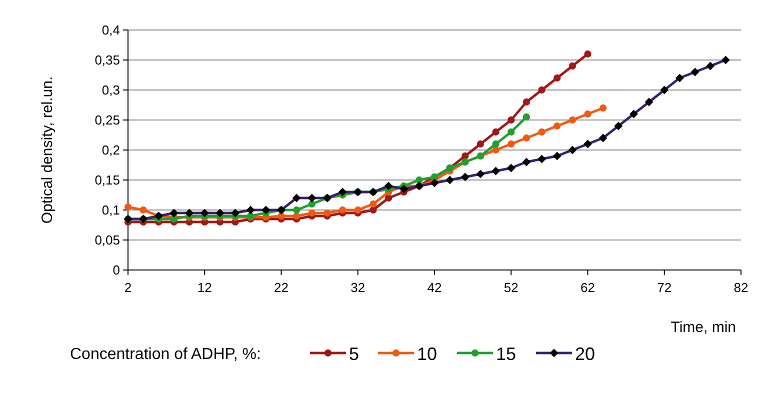 The width and height of the screenshot is (759, 401). Describe the element at coordinates (585, 354) in the screenshot. I see `legend-label: 20` at that location.